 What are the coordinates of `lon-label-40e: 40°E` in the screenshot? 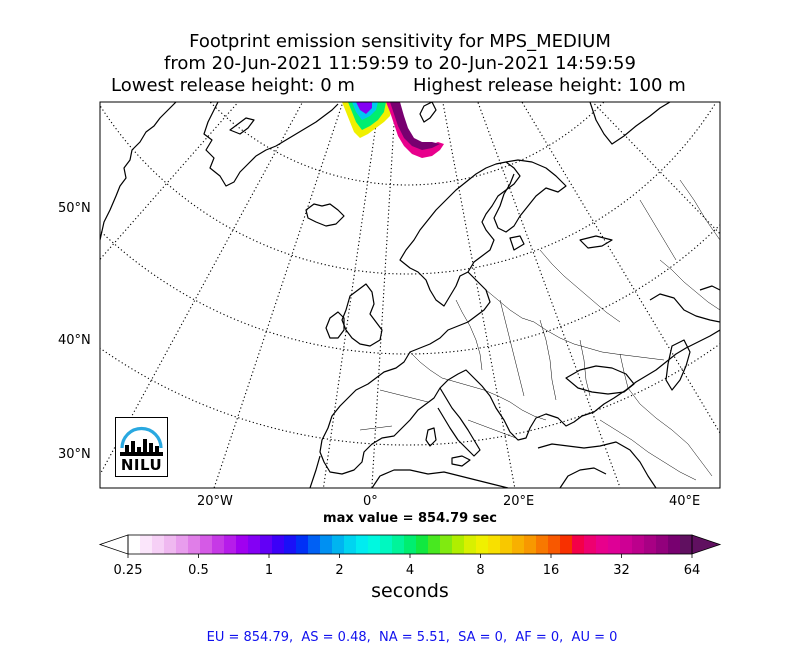 It's located at (685, 501).